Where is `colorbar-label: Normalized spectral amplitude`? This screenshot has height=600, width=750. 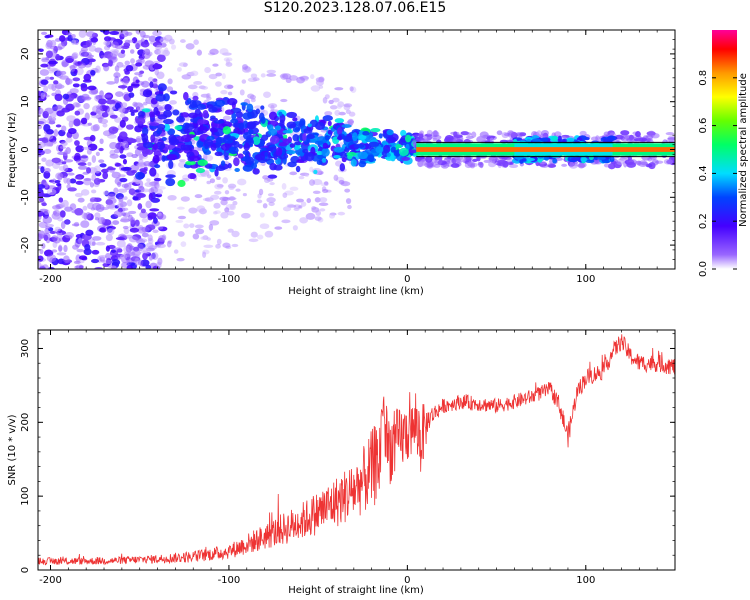 colorbar-label: Normalized spectral amplitude is located at coordinates (743, 150).